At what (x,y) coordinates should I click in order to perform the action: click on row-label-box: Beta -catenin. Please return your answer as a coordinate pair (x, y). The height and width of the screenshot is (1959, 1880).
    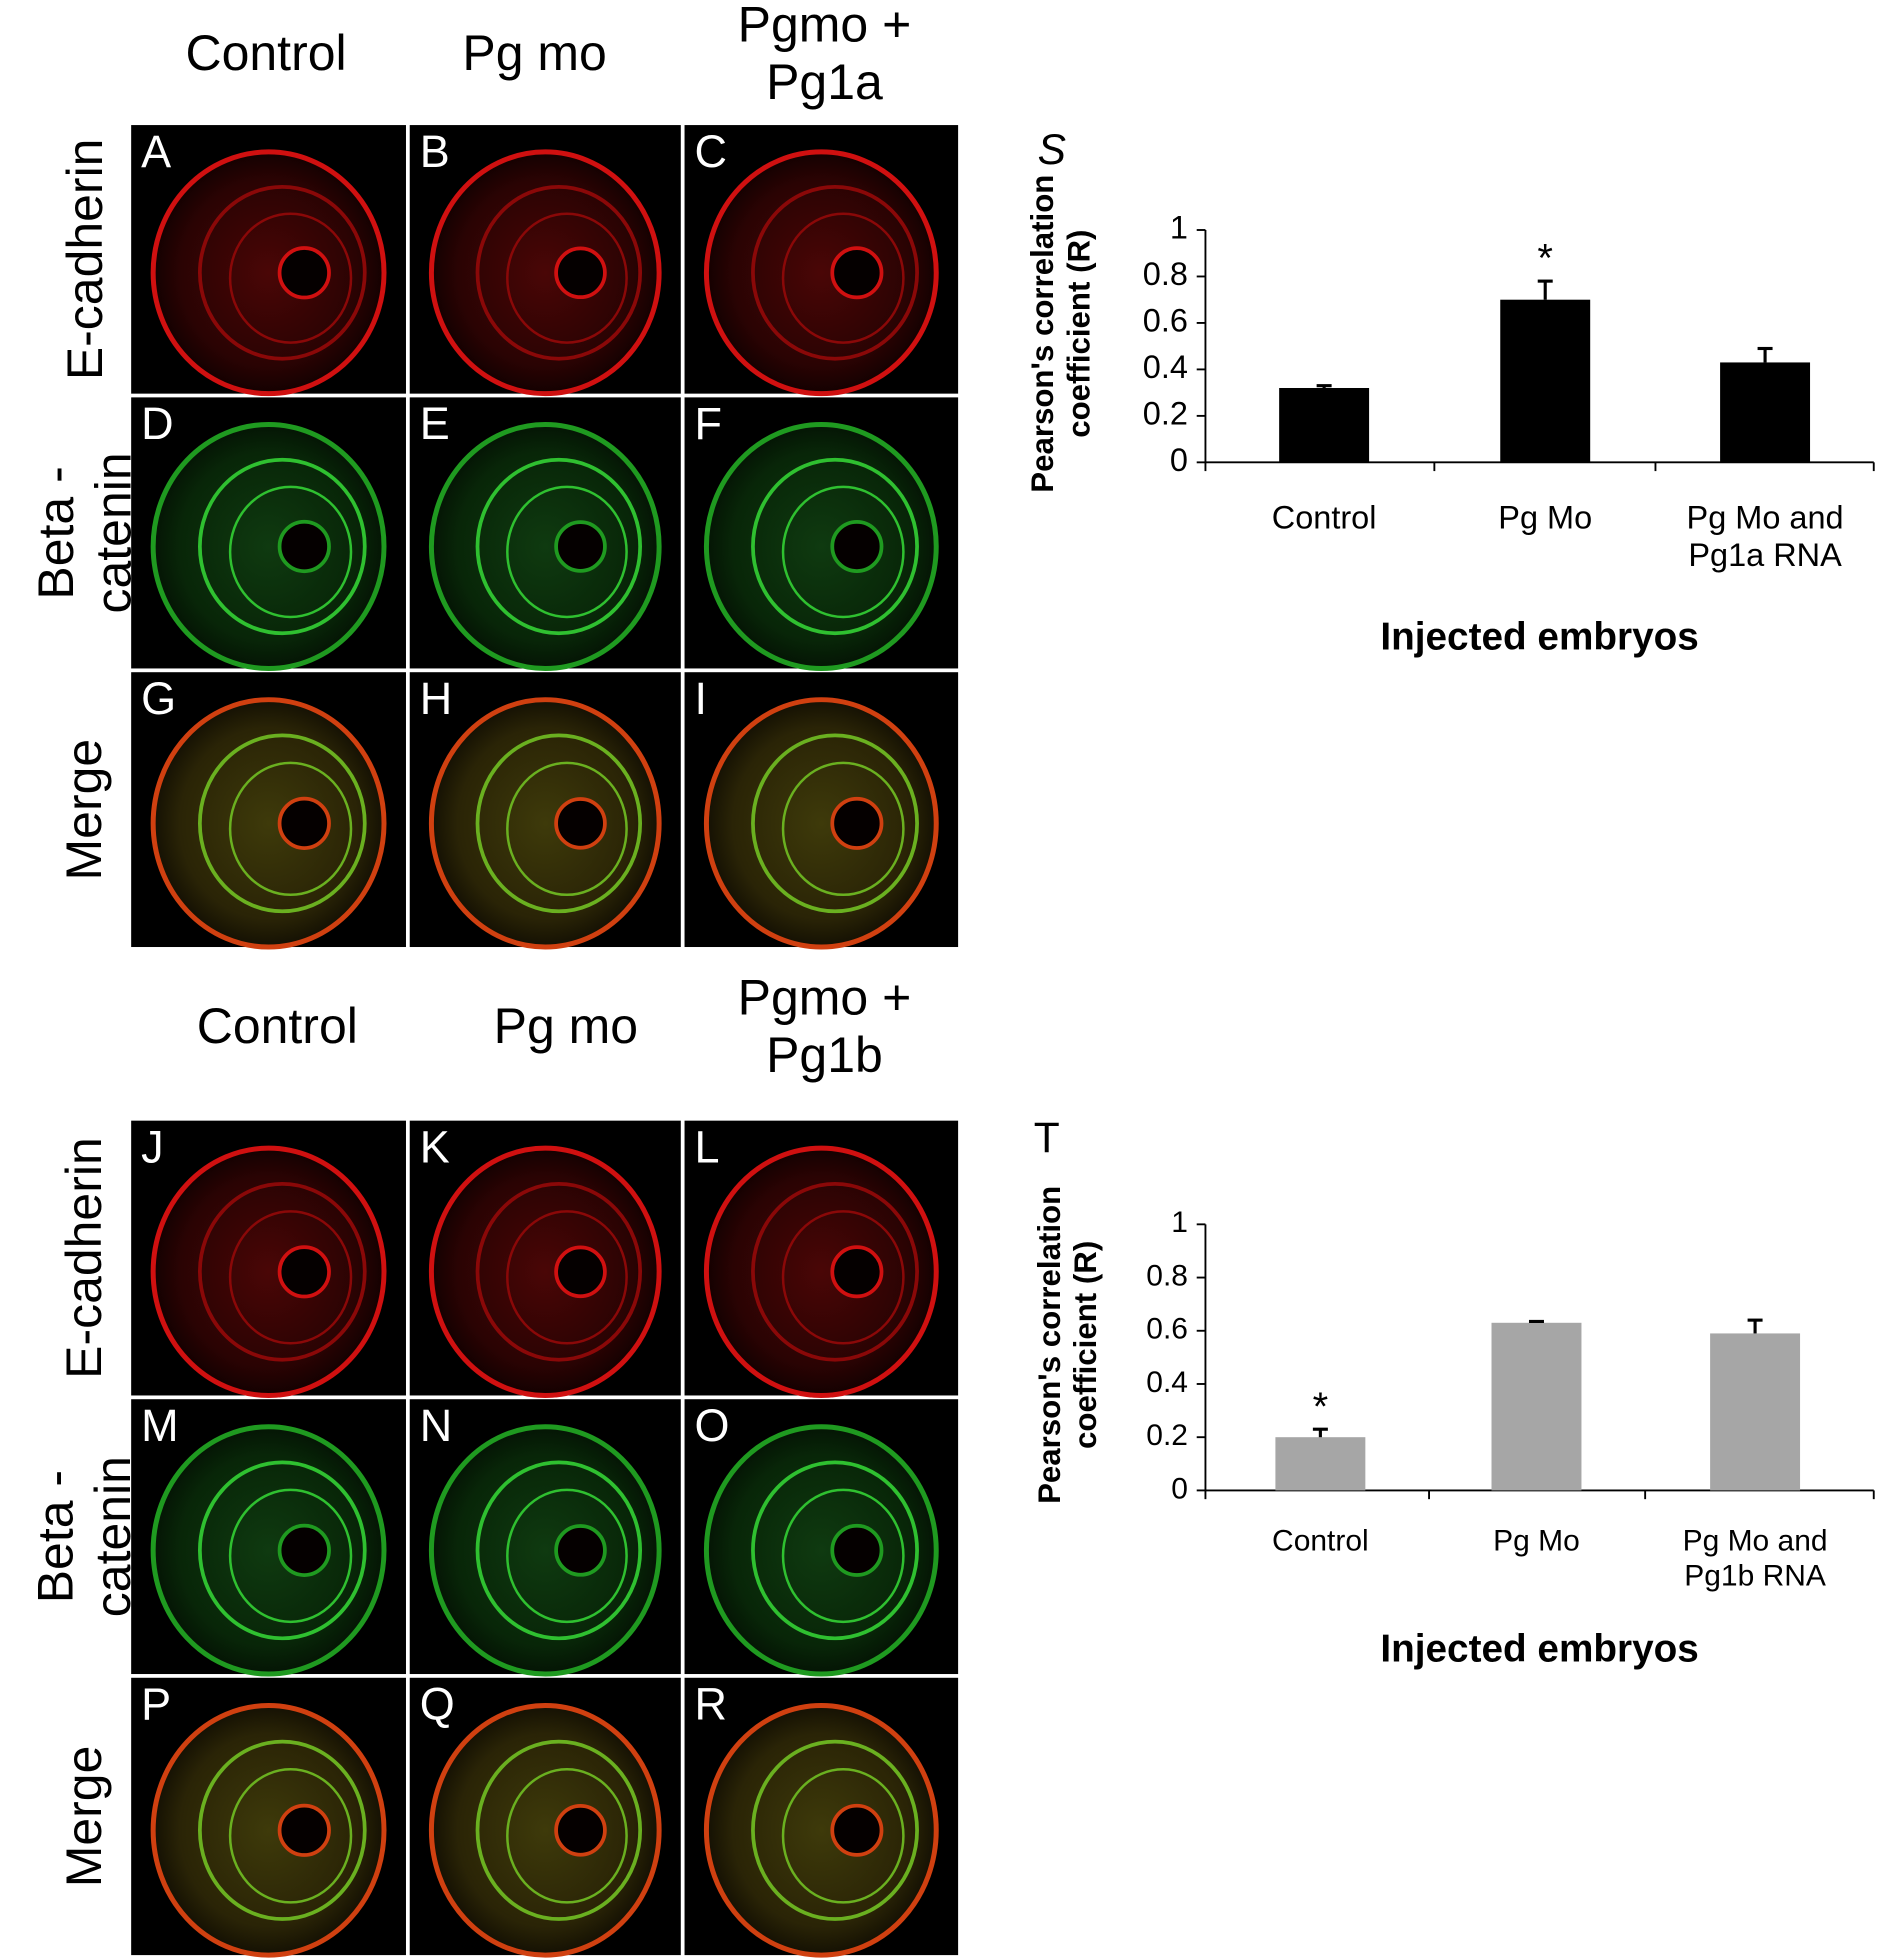
    Looking at the image, I should click on (85, 1537).